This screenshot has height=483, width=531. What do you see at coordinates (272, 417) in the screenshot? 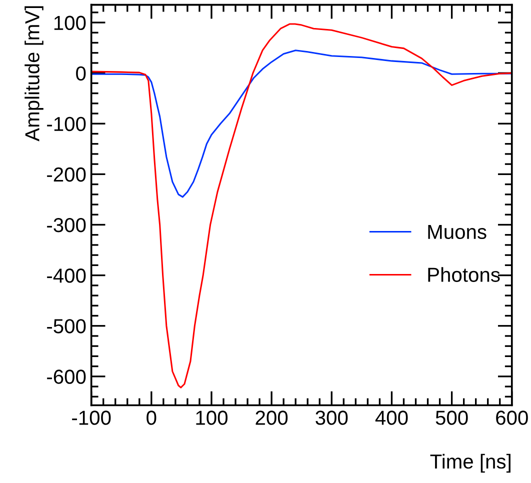
I see `x-tick-label: 200` at bounding box center [272, 417].